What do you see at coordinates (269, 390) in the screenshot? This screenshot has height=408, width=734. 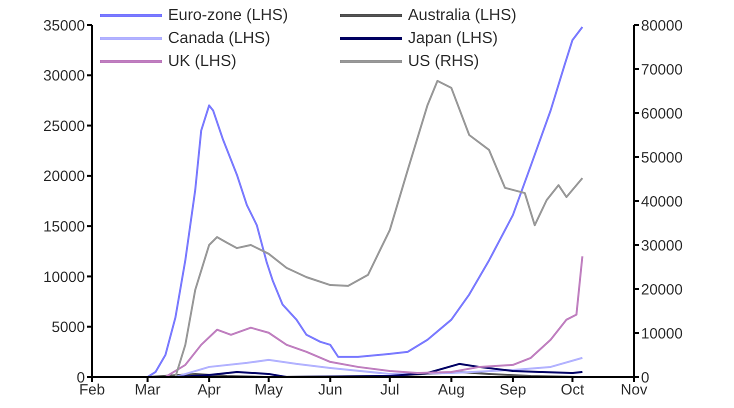 I see `x-tick-label: May` at bounding box center [269, 390].